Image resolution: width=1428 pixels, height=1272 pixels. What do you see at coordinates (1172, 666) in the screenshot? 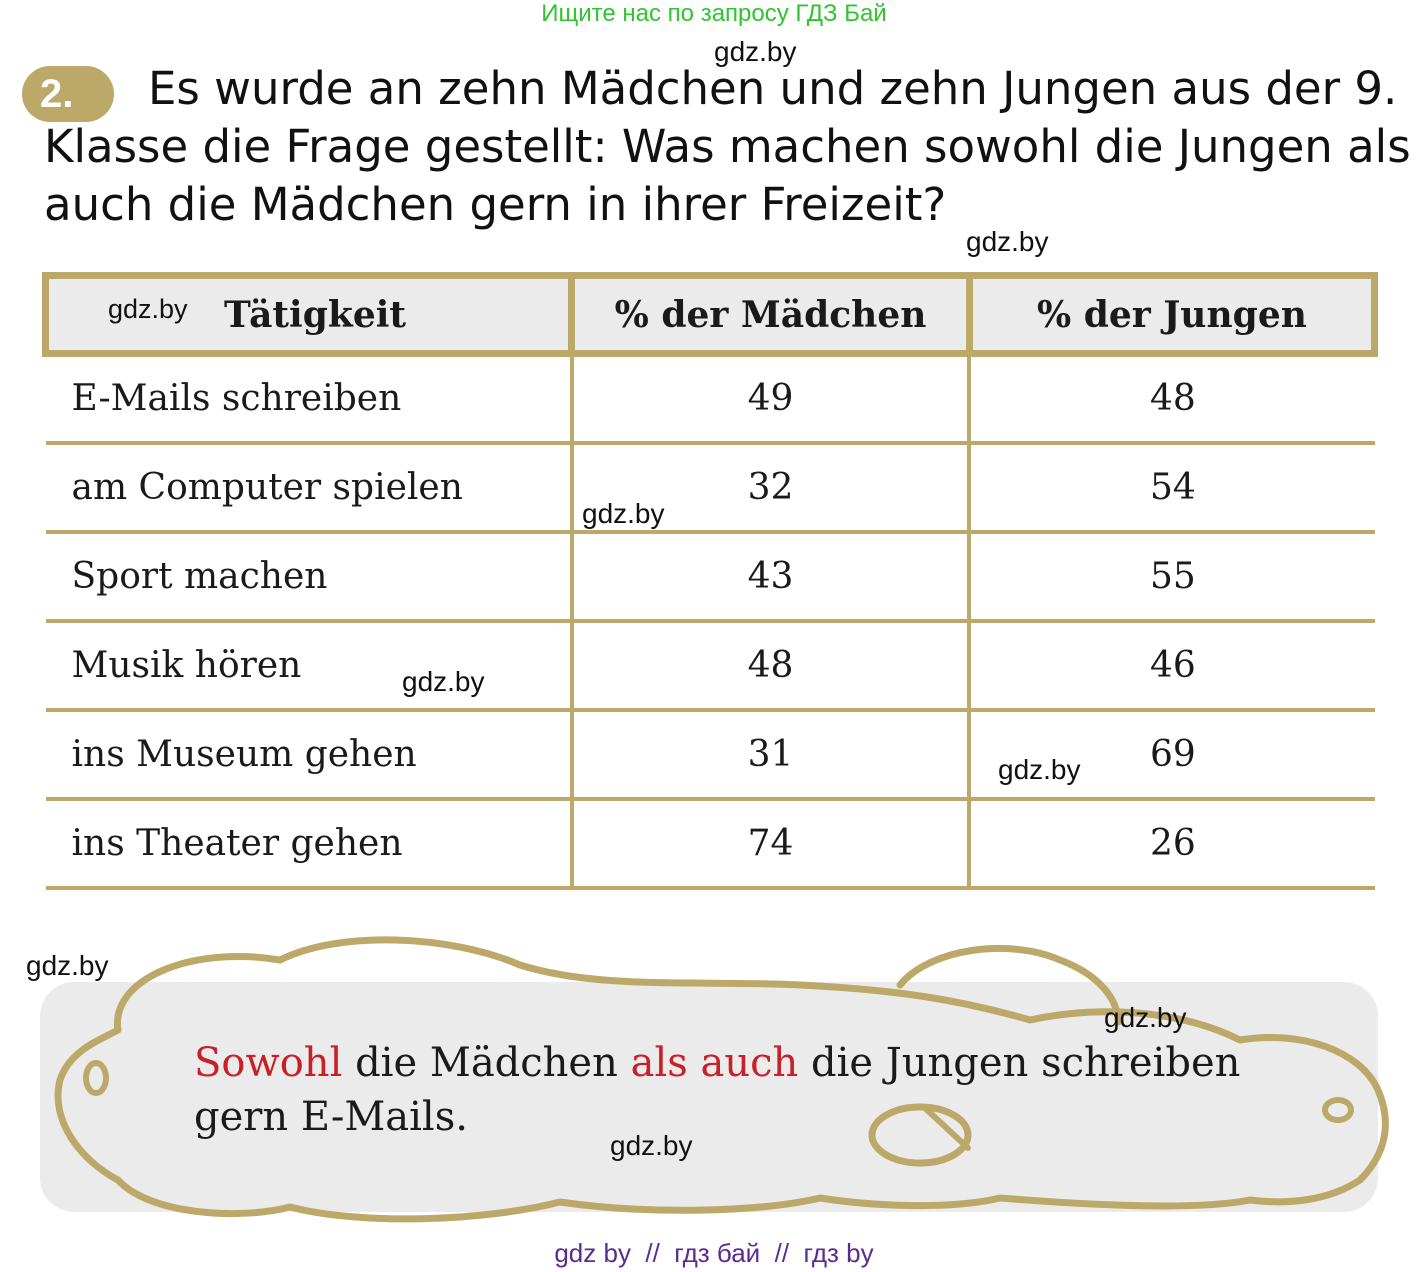
I see `boys-percent-cell: 46` at bounding box center [1172, 666].